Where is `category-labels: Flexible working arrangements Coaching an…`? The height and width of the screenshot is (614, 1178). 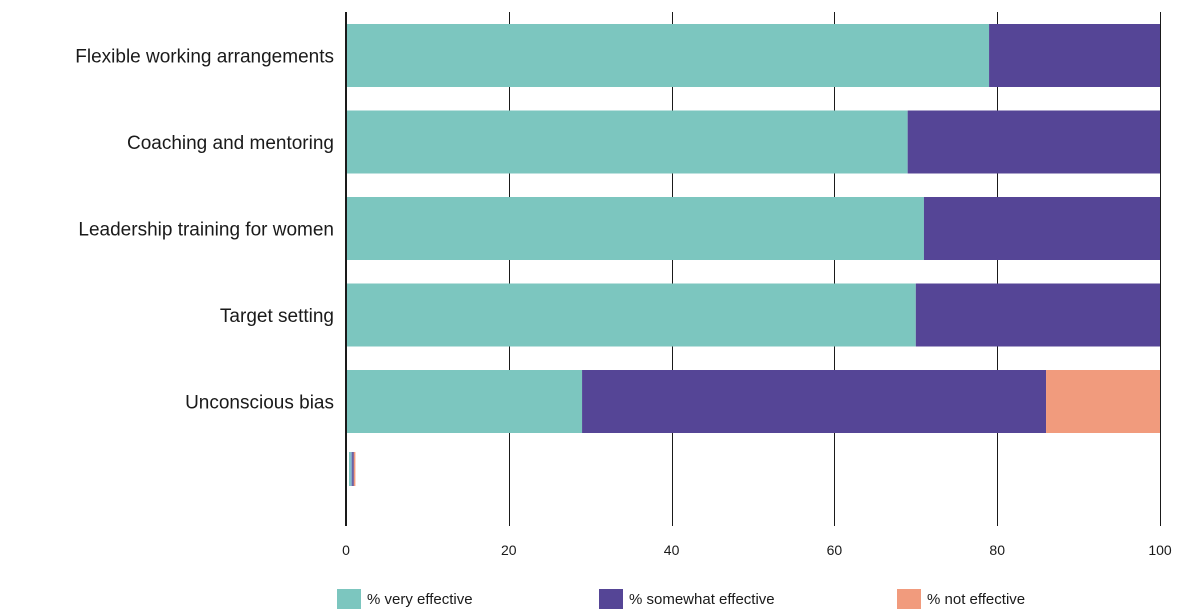 category-labels: Flexible working arrangements Coaching an… is located at coordinates (204, 230).